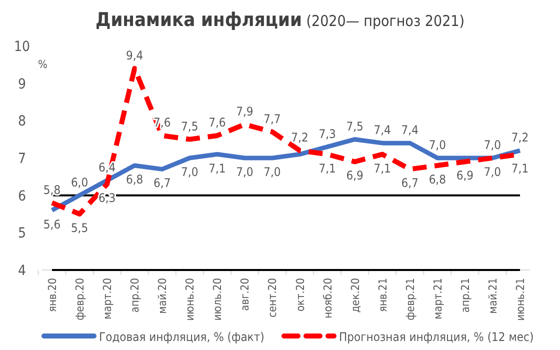 This screenshot has width=560, height=350. What do you see at coordinates (217, 123) in the screenshot?
I see `data-label: 7,6` at bounding box center [217, 123].